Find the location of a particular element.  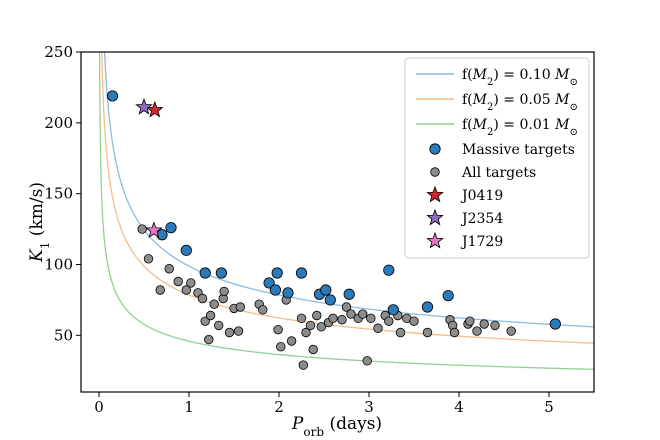

legend-label: J0419 is located at coordinates (481, 196).